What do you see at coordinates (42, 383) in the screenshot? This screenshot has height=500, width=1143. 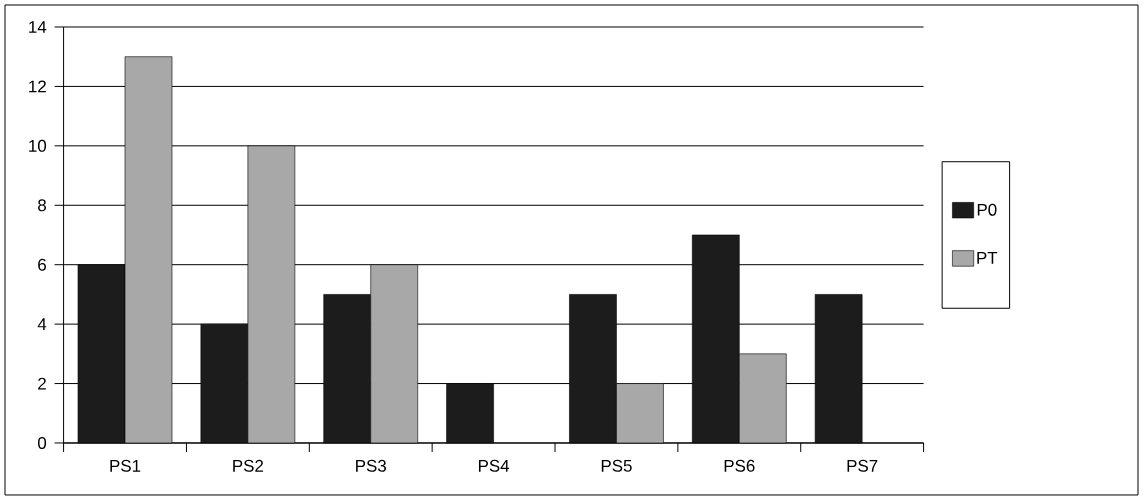 I see `y-tick-label: 2` at bounding box center [42, 383].